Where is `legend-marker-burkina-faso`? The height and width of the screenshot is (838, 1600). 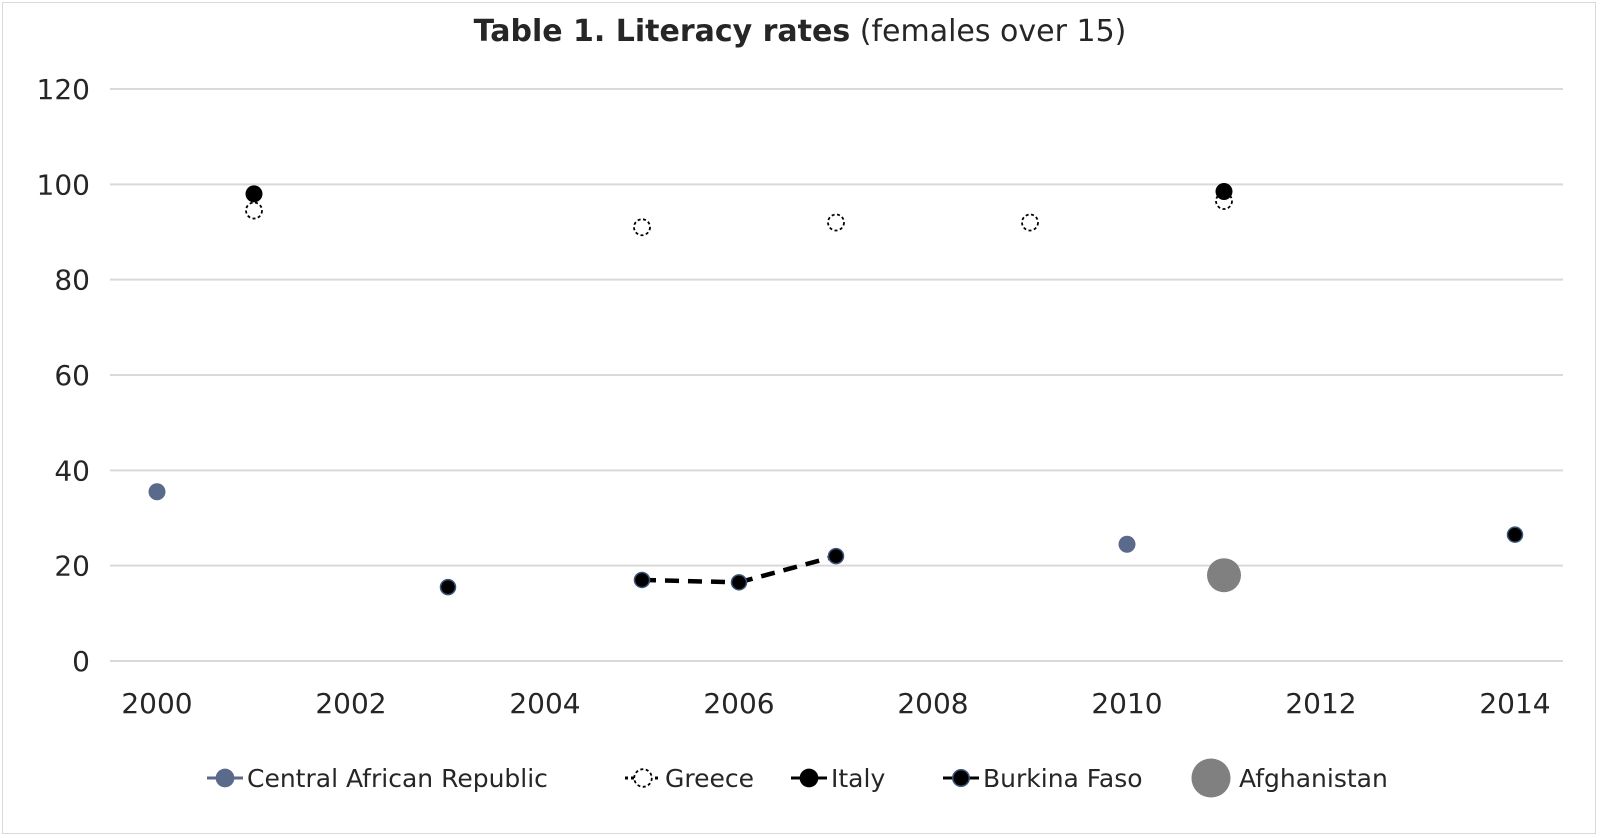
legend-marker-burkina-faso is located at coordinates (961, 778).